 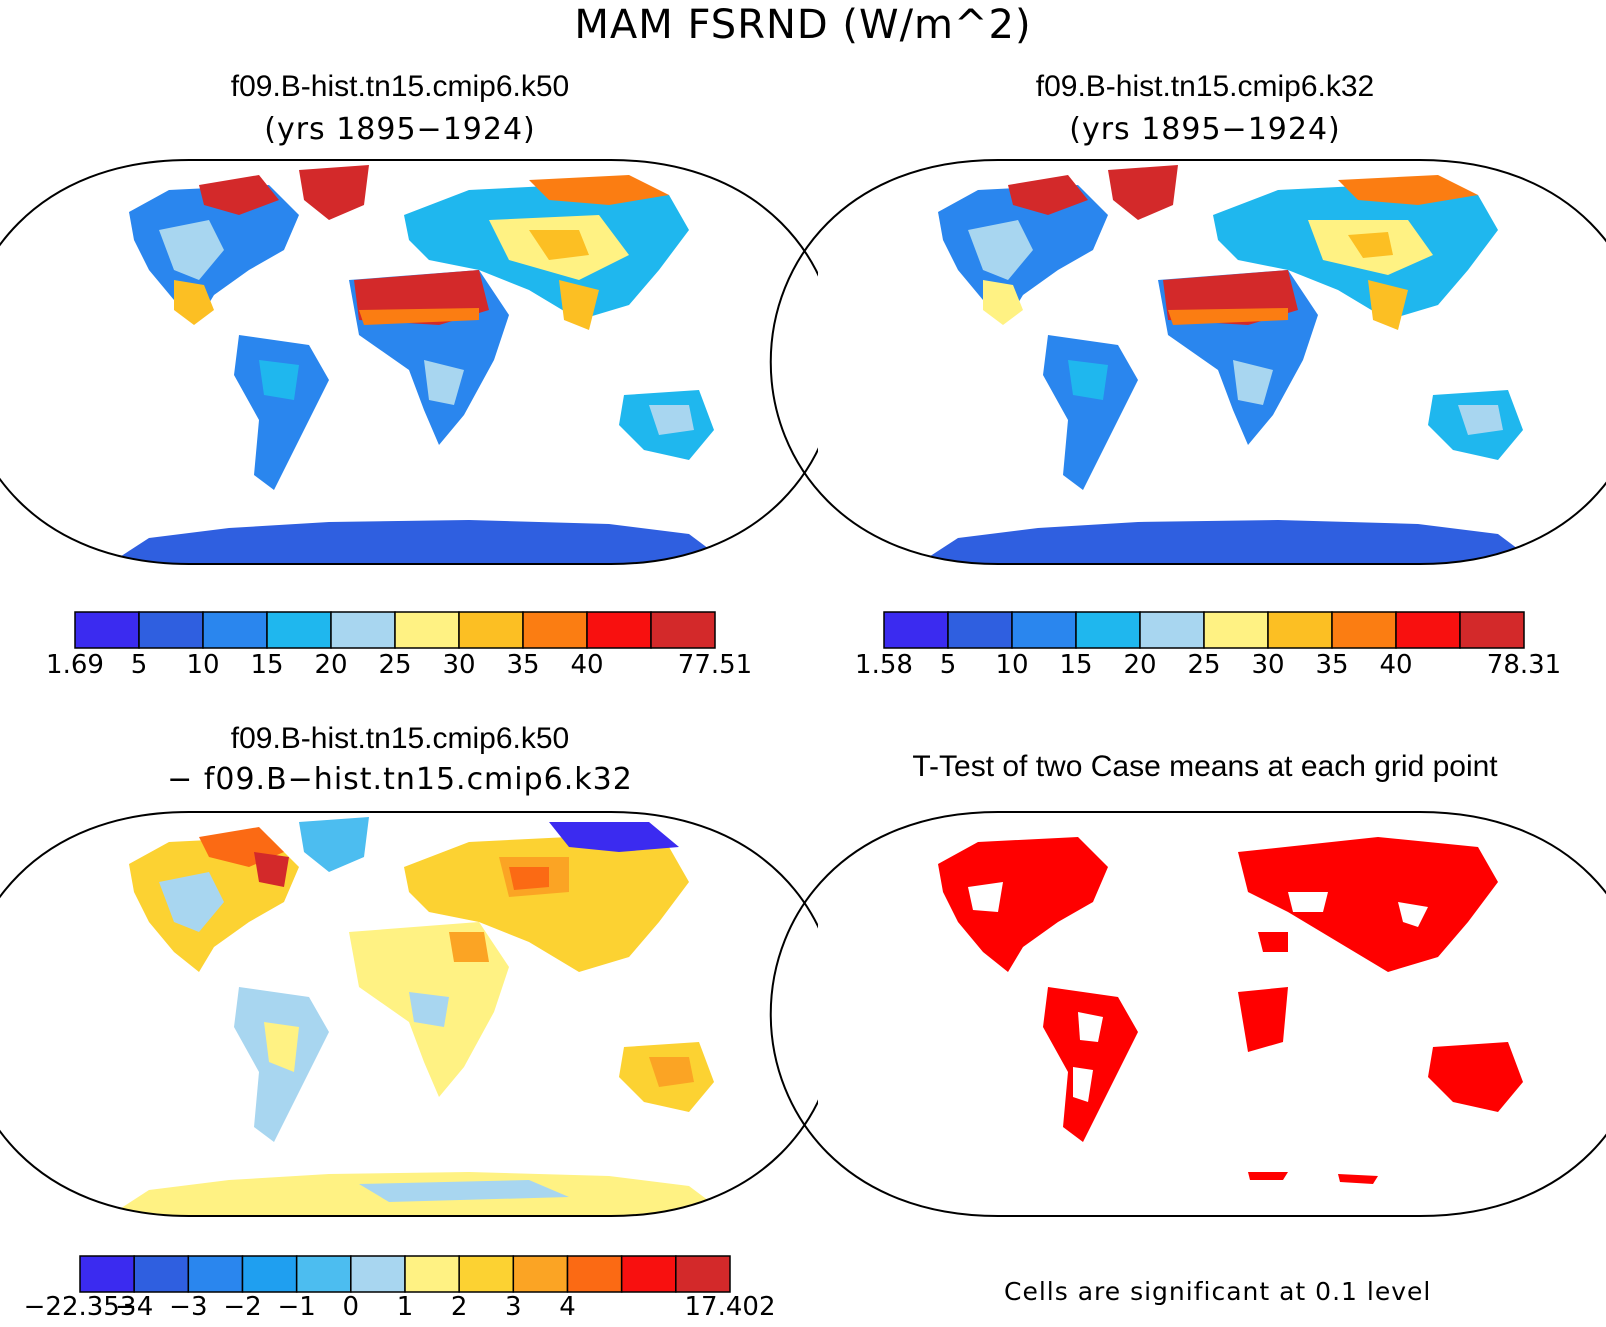 What do you see at coordinates (803, 25) in the screenshot?
I see `figure-title: MAM FSRND (W/m^2)` at bounding box center [803, 25].